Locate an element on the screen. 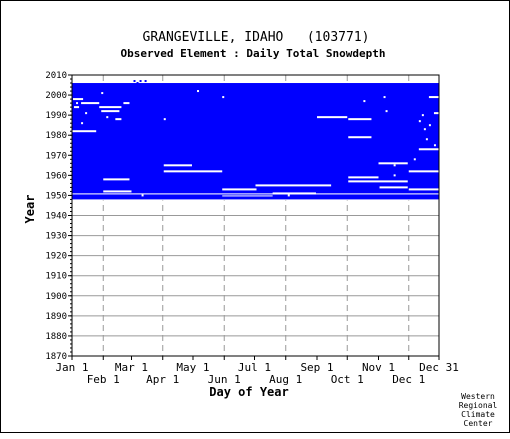 The height and width of the screenshot is (439, 510). y-tick-label-1910: 1910 is located at coordinates (56, 277).